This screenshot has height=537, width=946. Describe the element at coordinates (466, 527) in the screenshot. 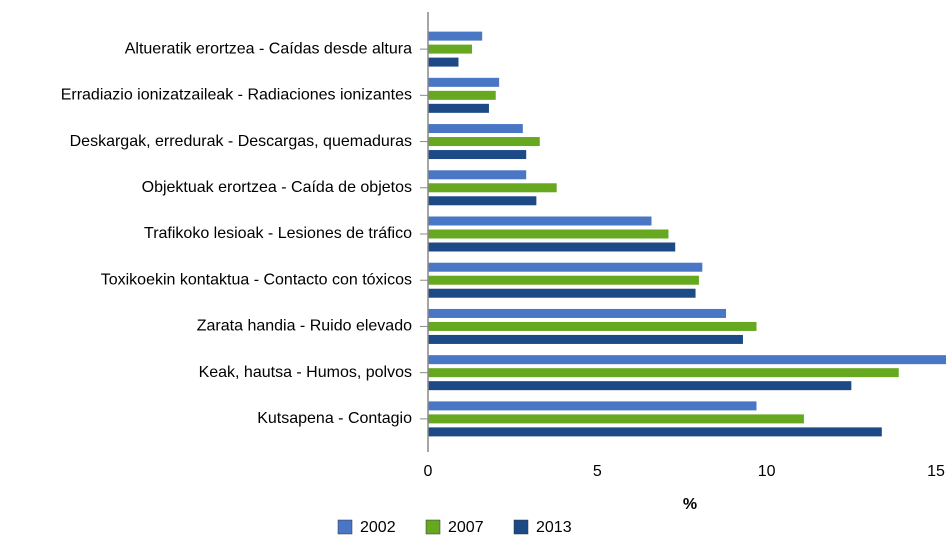

I see `legend-label: 2007` at that location.